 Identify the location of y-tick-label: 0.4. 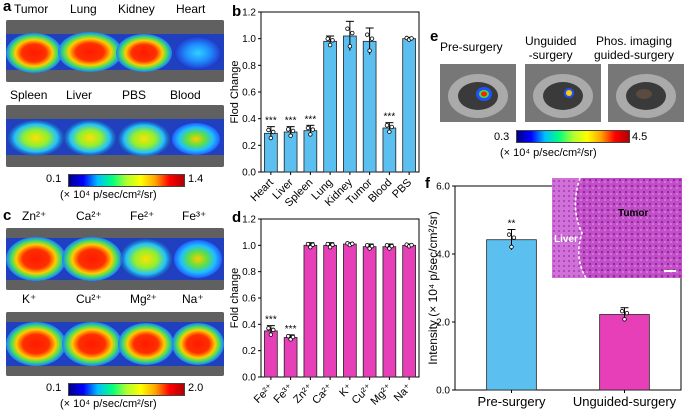
(249, 325).